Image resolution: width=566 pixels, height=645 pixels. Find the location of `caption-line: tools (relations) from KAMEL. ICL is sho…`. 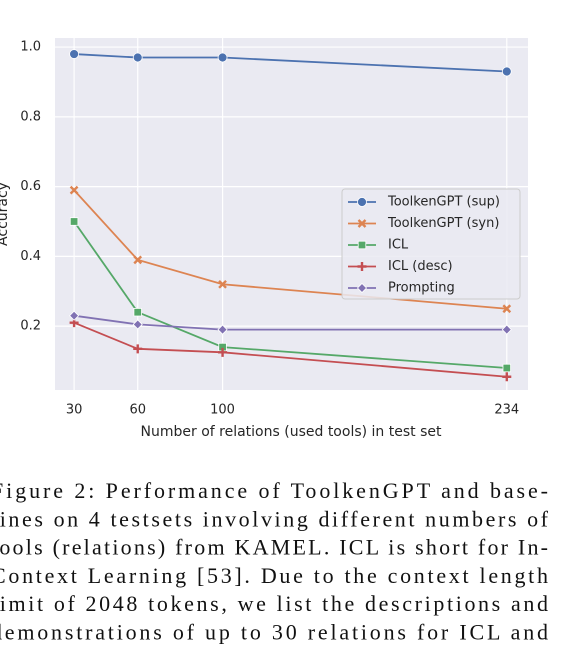

caption-line: tools (relations) from KAMEL. ICL is sho… is located at coordinates (274, 547).